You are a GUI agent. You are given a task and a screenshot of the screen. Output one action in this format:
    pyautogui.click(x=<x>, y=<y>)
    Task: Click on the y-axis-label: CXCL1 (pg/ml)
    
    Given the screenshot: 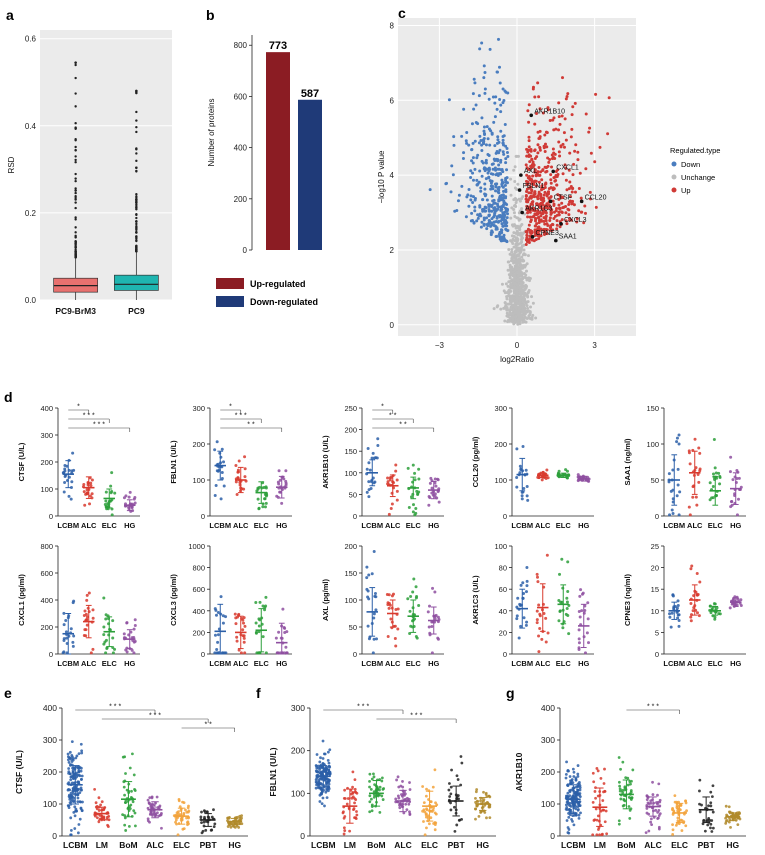 What is the action you would take?
    pyautogui.click(x=21, y=600)
    